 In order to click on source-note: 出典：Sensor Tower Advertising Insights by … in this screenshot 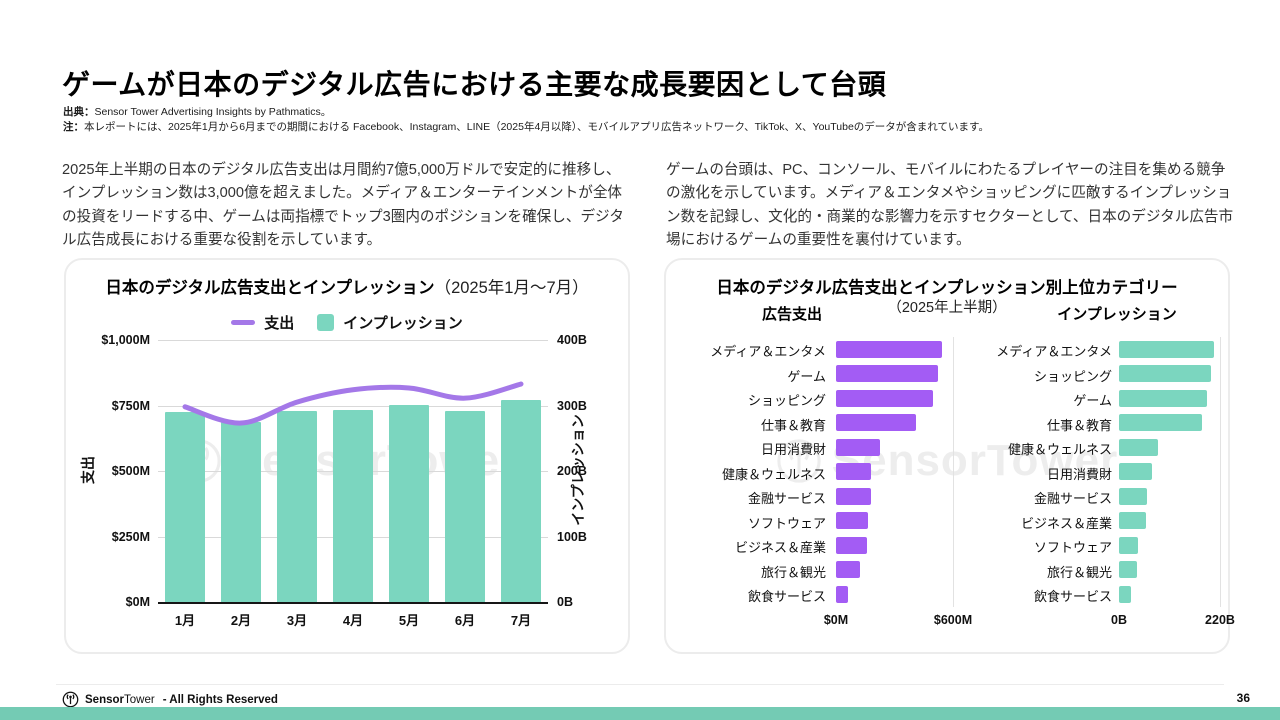, I will do `click(643, 111)`.